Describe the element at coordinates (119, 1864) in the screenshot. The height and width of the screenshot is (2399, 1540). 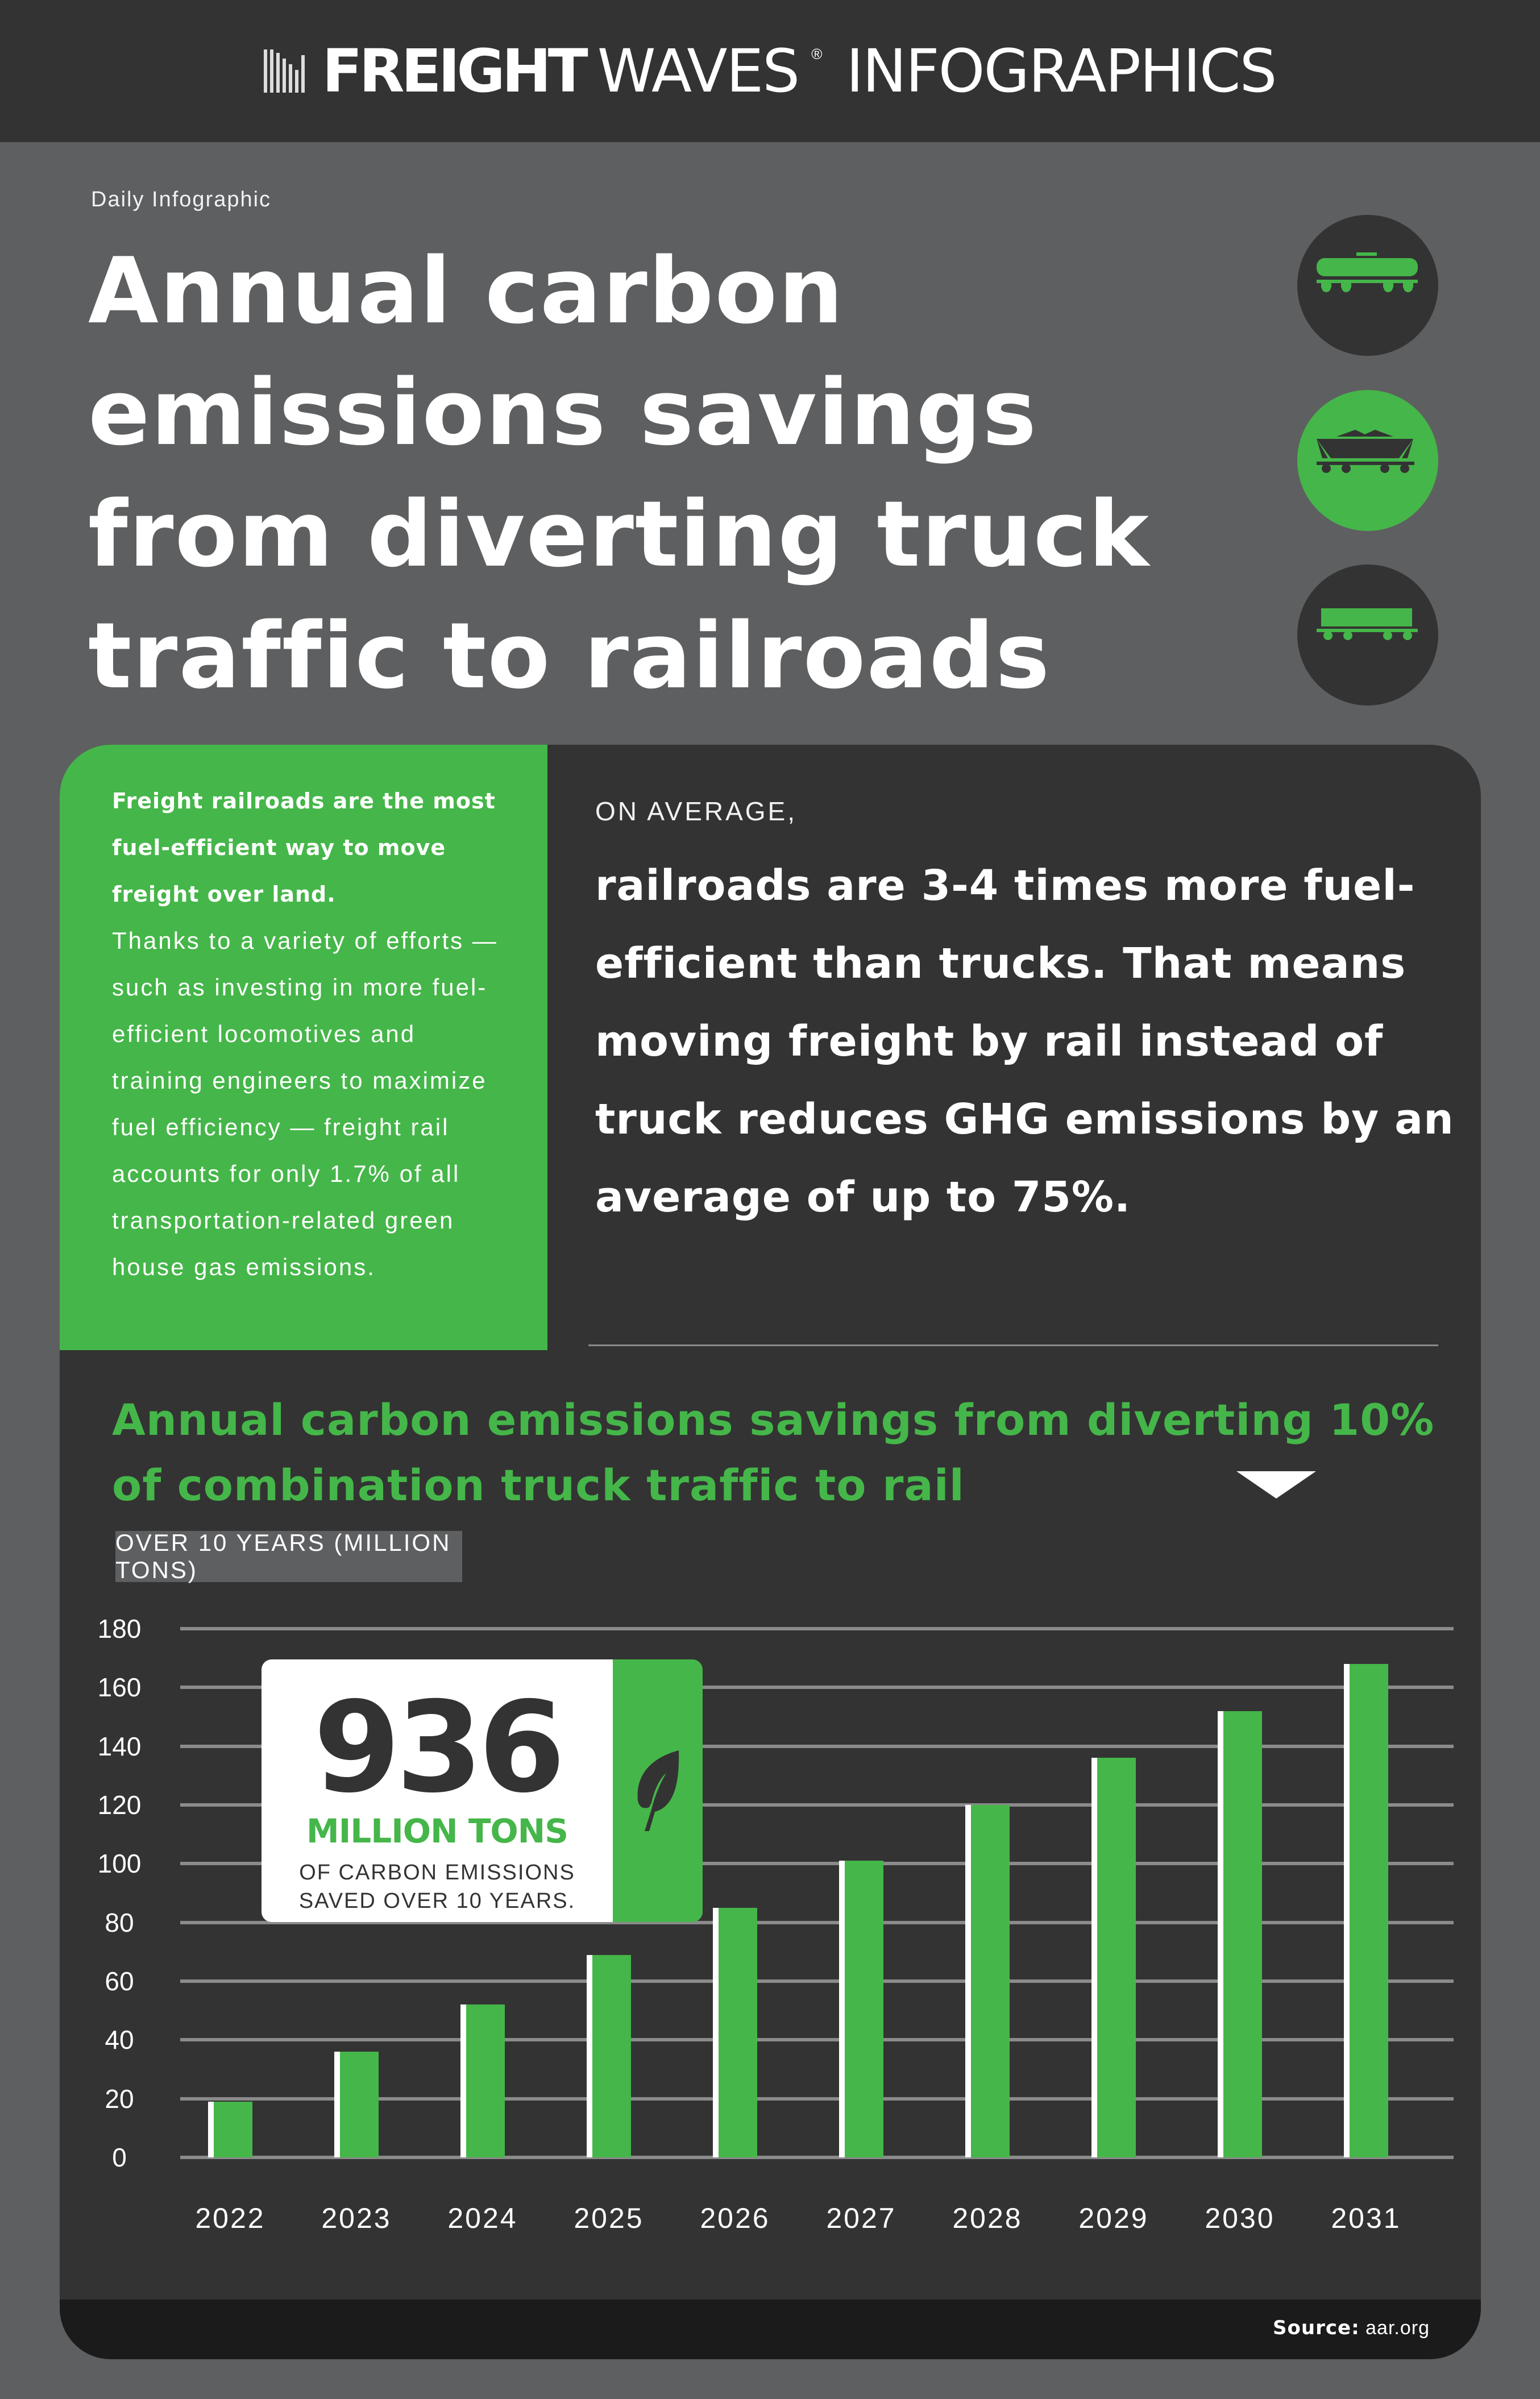
I see `y-axis-tick-label: 100` at that location.